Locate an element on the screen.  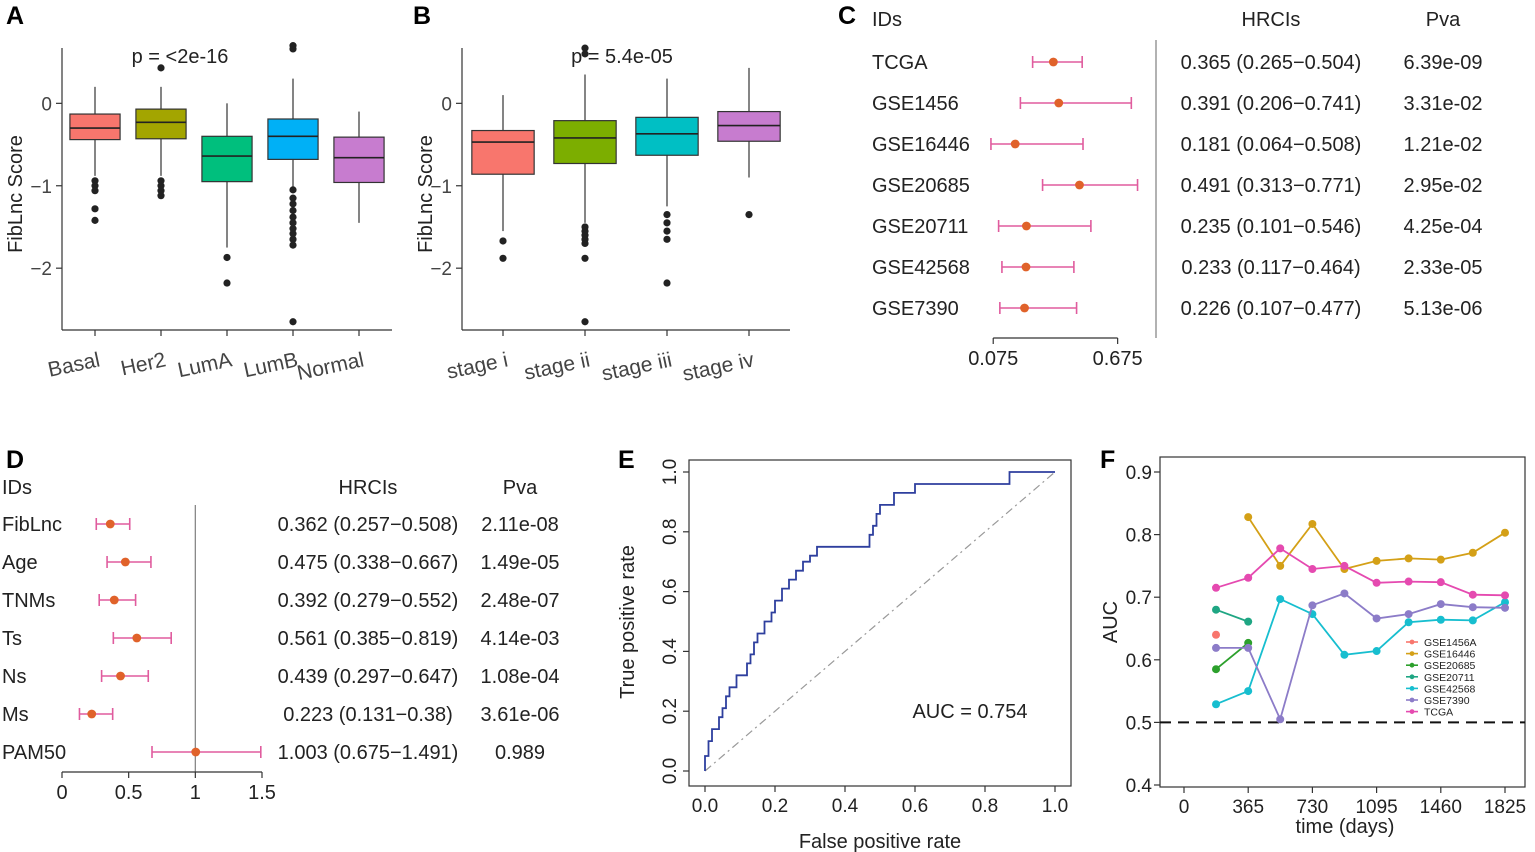
x-tick-label: Basal is located at coordinates (74, 364).